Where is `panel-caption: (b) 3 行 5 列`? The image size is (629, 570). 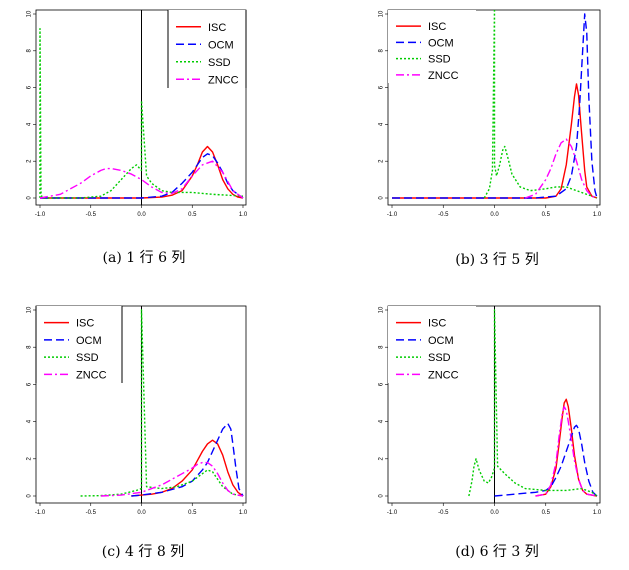 panel-caption: (b) 3 行 5 列 is located at coordinates (497, 260).